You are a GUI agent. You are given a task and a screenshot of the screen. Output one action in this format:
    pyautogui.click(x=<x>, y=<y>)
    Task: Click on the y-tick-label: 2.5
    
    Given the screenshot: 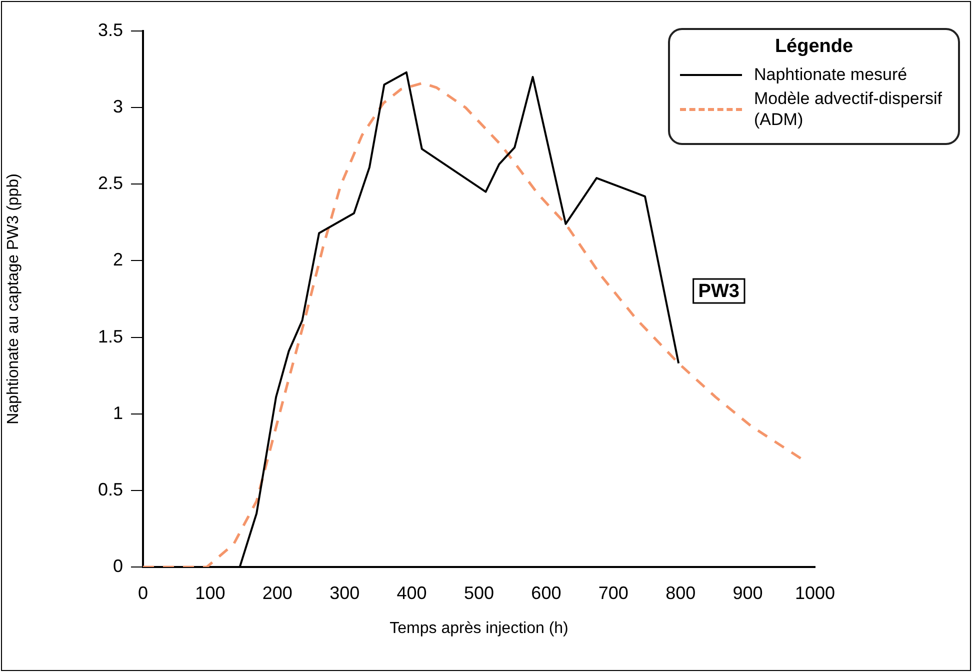 What is the action you would take?
    pyautogui.click(x=110, y=183)
    